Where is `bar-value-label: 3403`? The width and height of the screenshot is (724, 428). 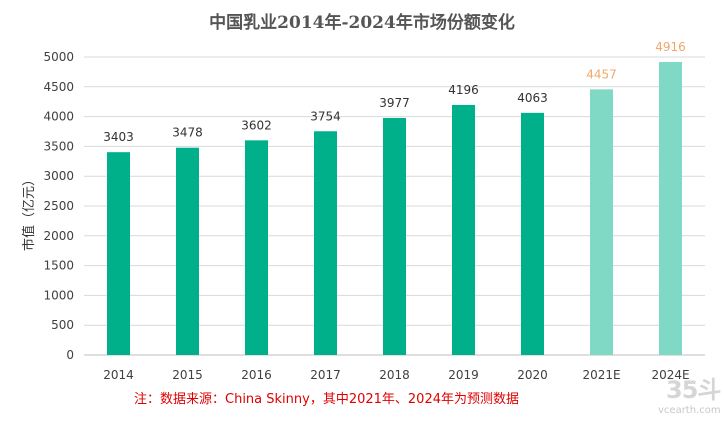 bar-value-label: 3403 is located at coordinates (118, 137).